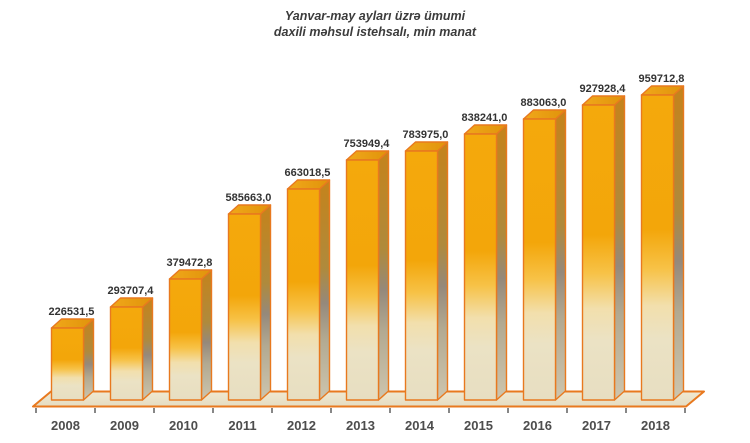  Describe the element at coordinates (301, 425) in the screenshot. I see `x-axis-year-label: 2012` at that location.